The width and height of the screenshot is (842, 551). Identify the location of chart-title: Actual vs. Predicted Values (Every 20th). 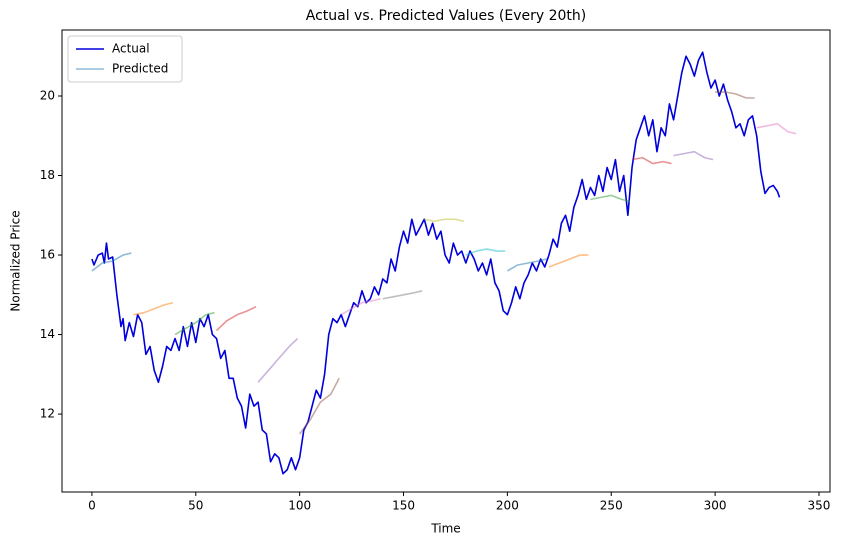
(446, 16).